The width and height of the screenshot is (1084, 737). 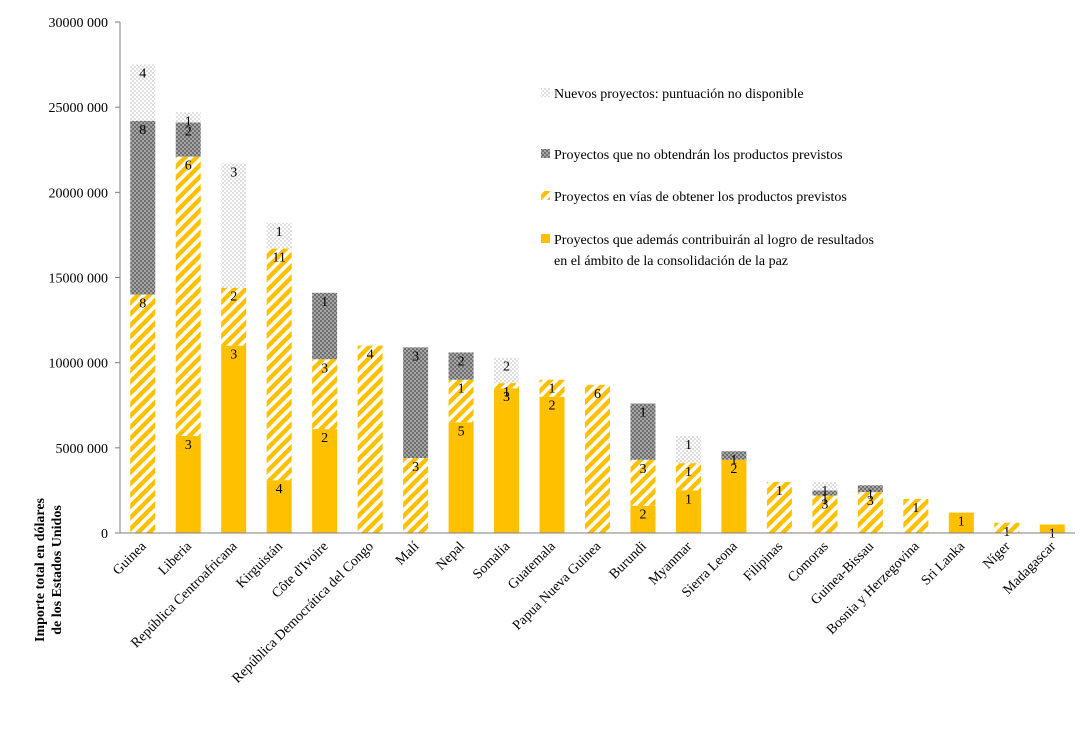 What do you see at coordinates (278, 258) in the screenshot?
I see `segment-count-label: 11` at bounding box center [278, 258].